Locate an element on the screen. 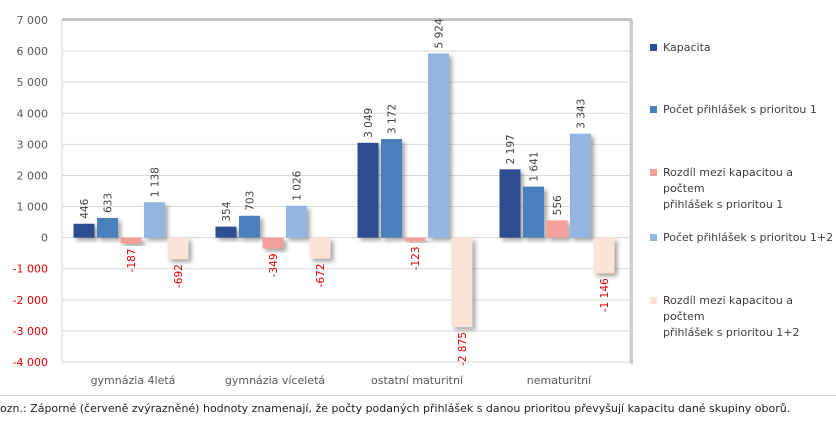 The height and width of the screenshot is (426, 836). data-label: 1 138 is located at coordinates (156, 182).